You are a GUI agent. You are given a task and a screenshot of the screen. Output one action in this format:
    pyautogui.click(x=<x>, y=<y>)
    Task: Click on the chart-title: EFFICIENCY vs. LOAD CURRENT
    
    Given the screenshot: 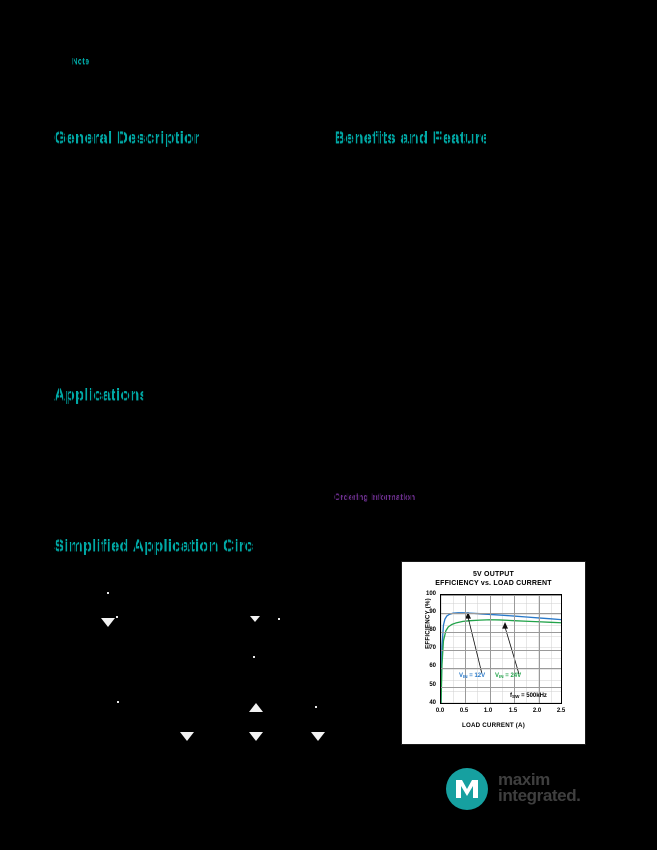 What is the action you would take?
    pyautogui.click(x=493, y=583)
    